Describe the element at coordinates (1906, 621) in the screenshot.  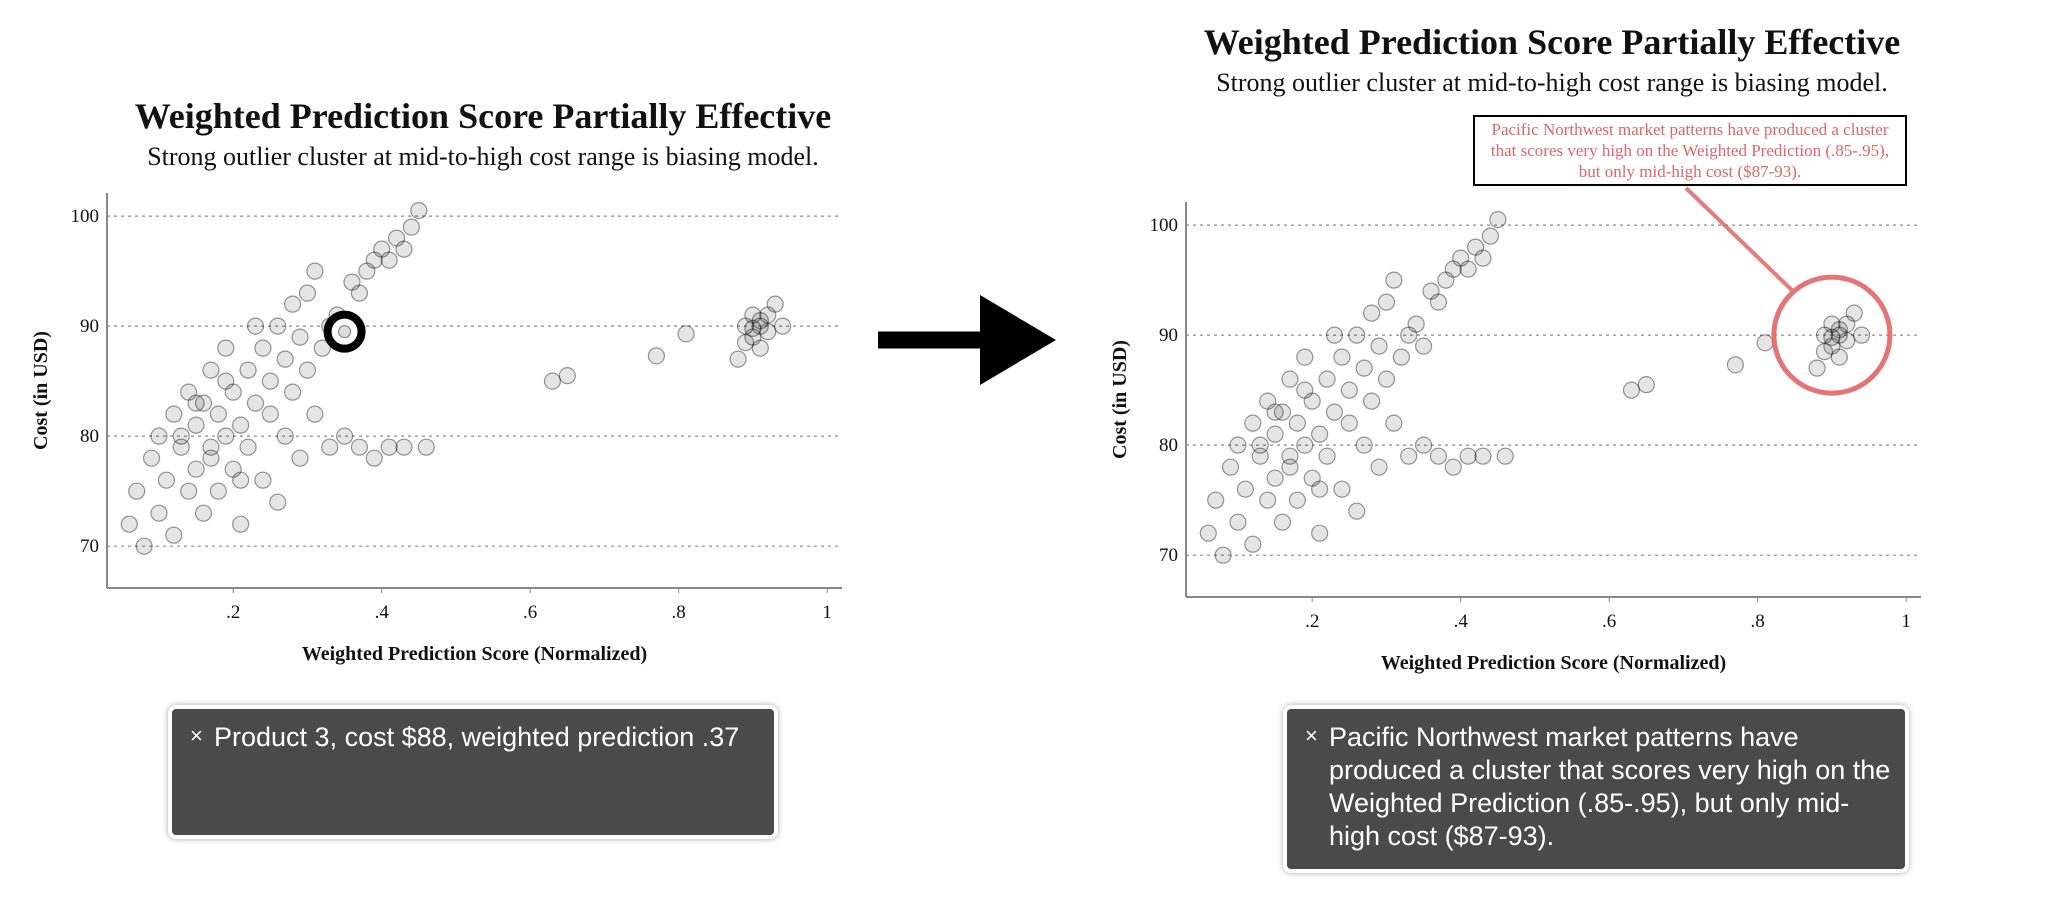
I see `x-tick-label: 1` at that location.